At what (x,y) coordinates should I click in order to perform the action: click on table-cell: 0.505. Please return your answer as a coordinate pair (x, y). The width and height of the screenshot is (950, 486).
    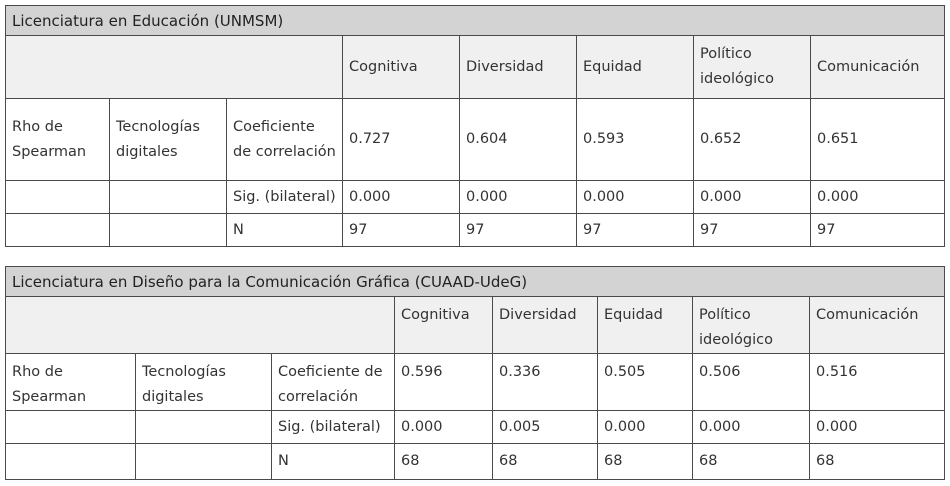
    Looking at the image, I should click on (645, 382).